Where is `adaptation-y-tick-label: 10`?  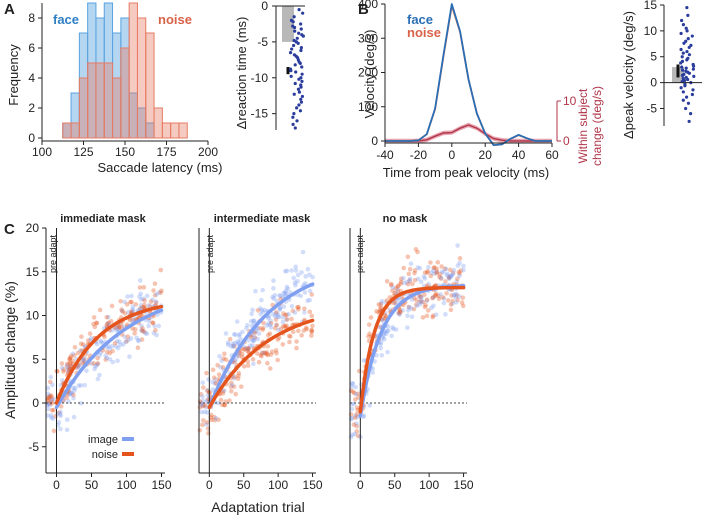 adaptation-y-tick-label: 10 is located at coordinates (33, 316).